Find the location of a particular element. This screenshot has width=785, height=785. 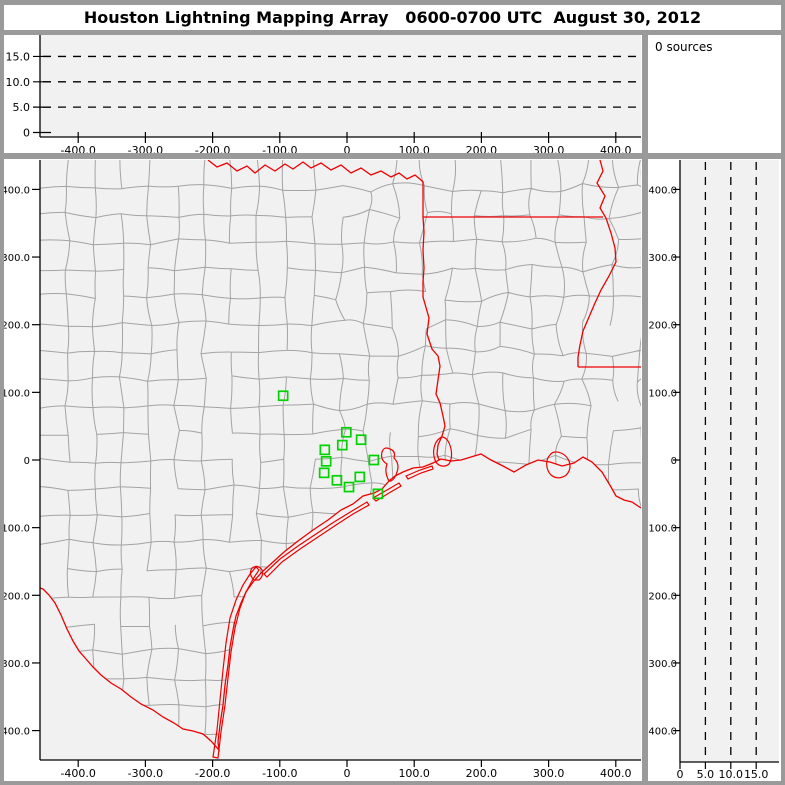

sources-panel: 0 sources is located at coordinates (714, 94).